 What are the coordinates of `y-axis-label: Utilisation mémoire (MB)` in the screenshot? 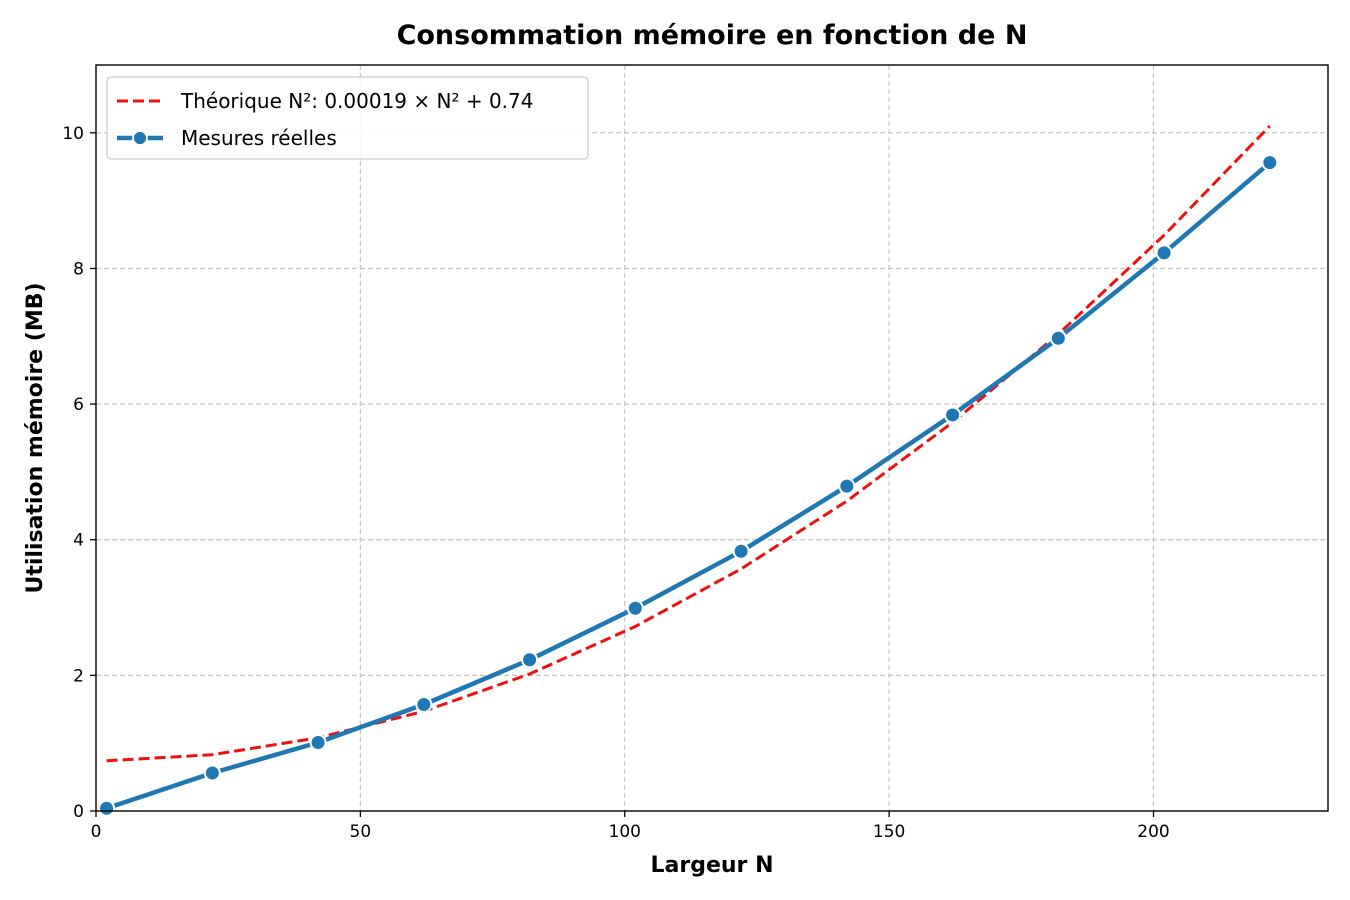 It's located at (35, 437).